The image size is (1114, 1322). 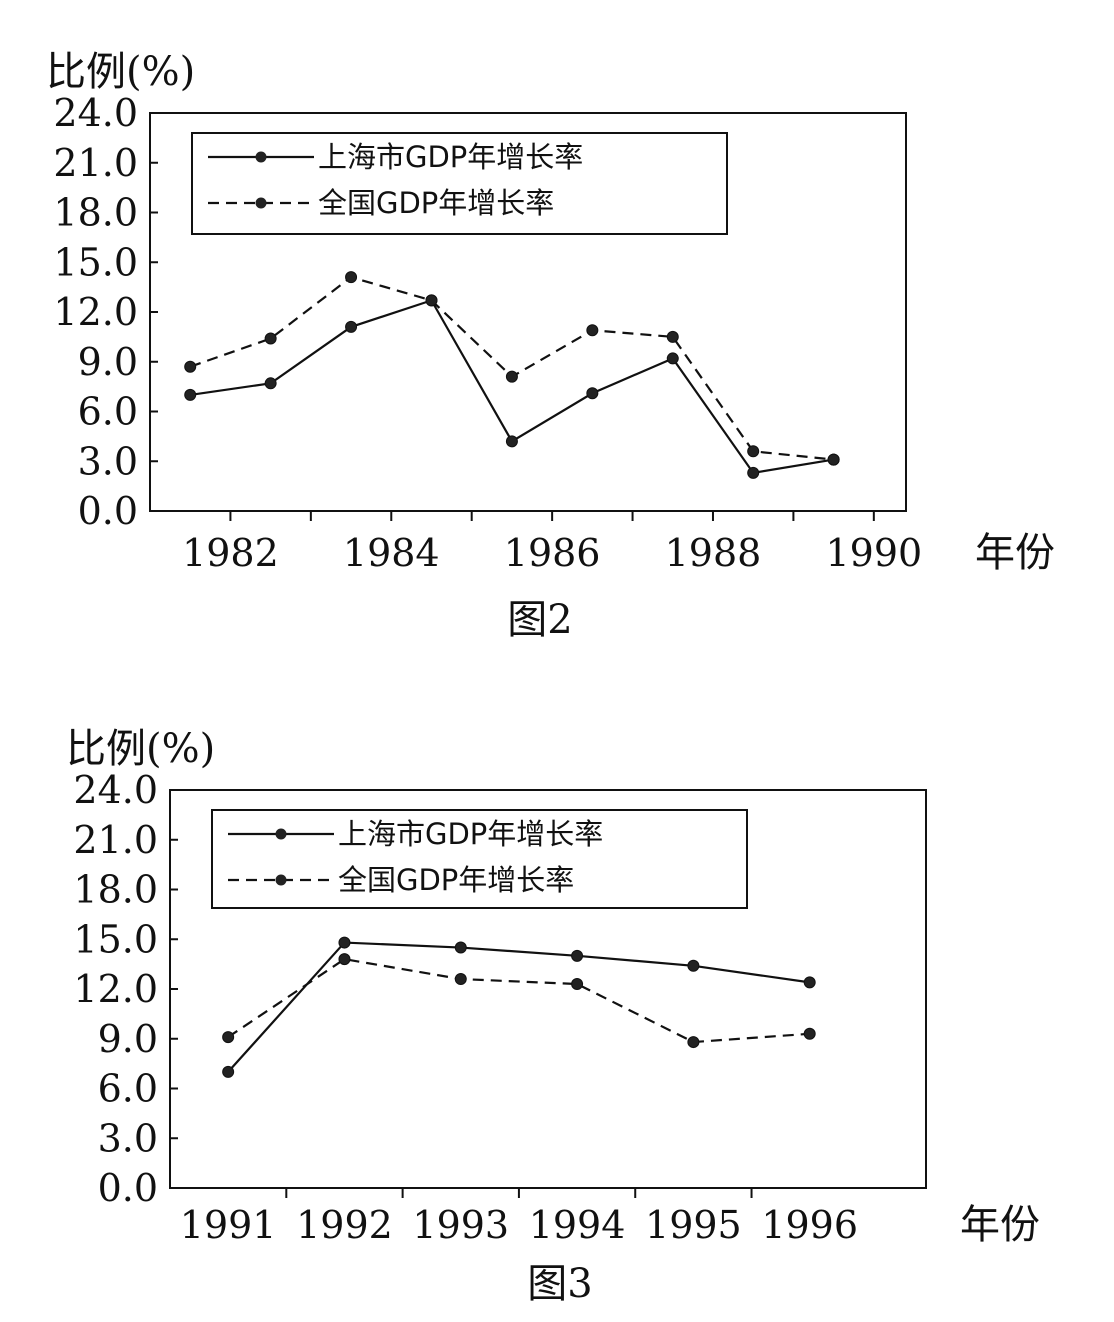 What do you see at coordinates (230, 553) in the screenshot?
I see `x-tick-label: 1982` at bounding box center [230, 553].